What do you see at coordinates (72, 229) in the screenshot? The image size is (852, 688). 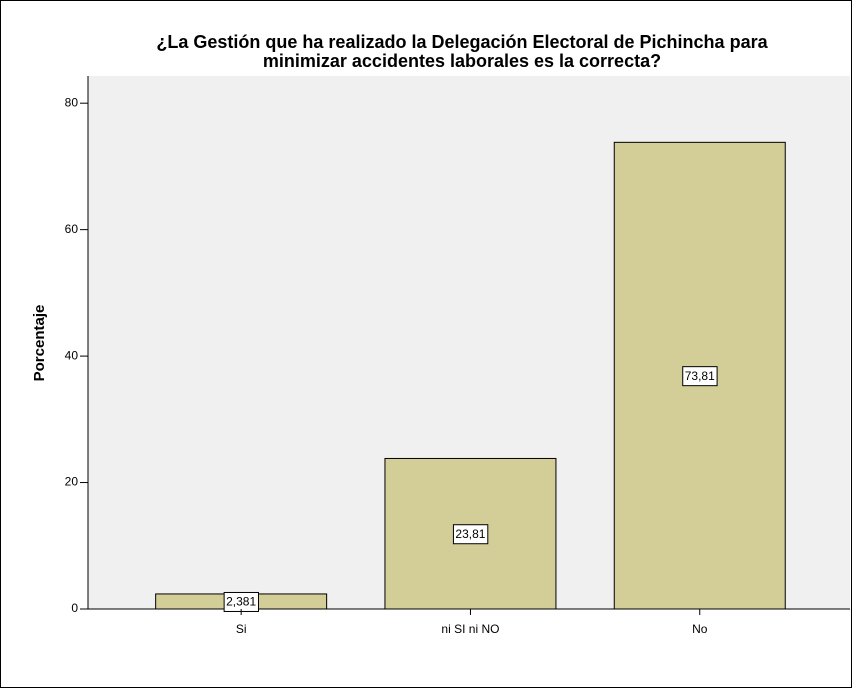 I see `y-tick-label: 60` at bounding box center [72, 229].